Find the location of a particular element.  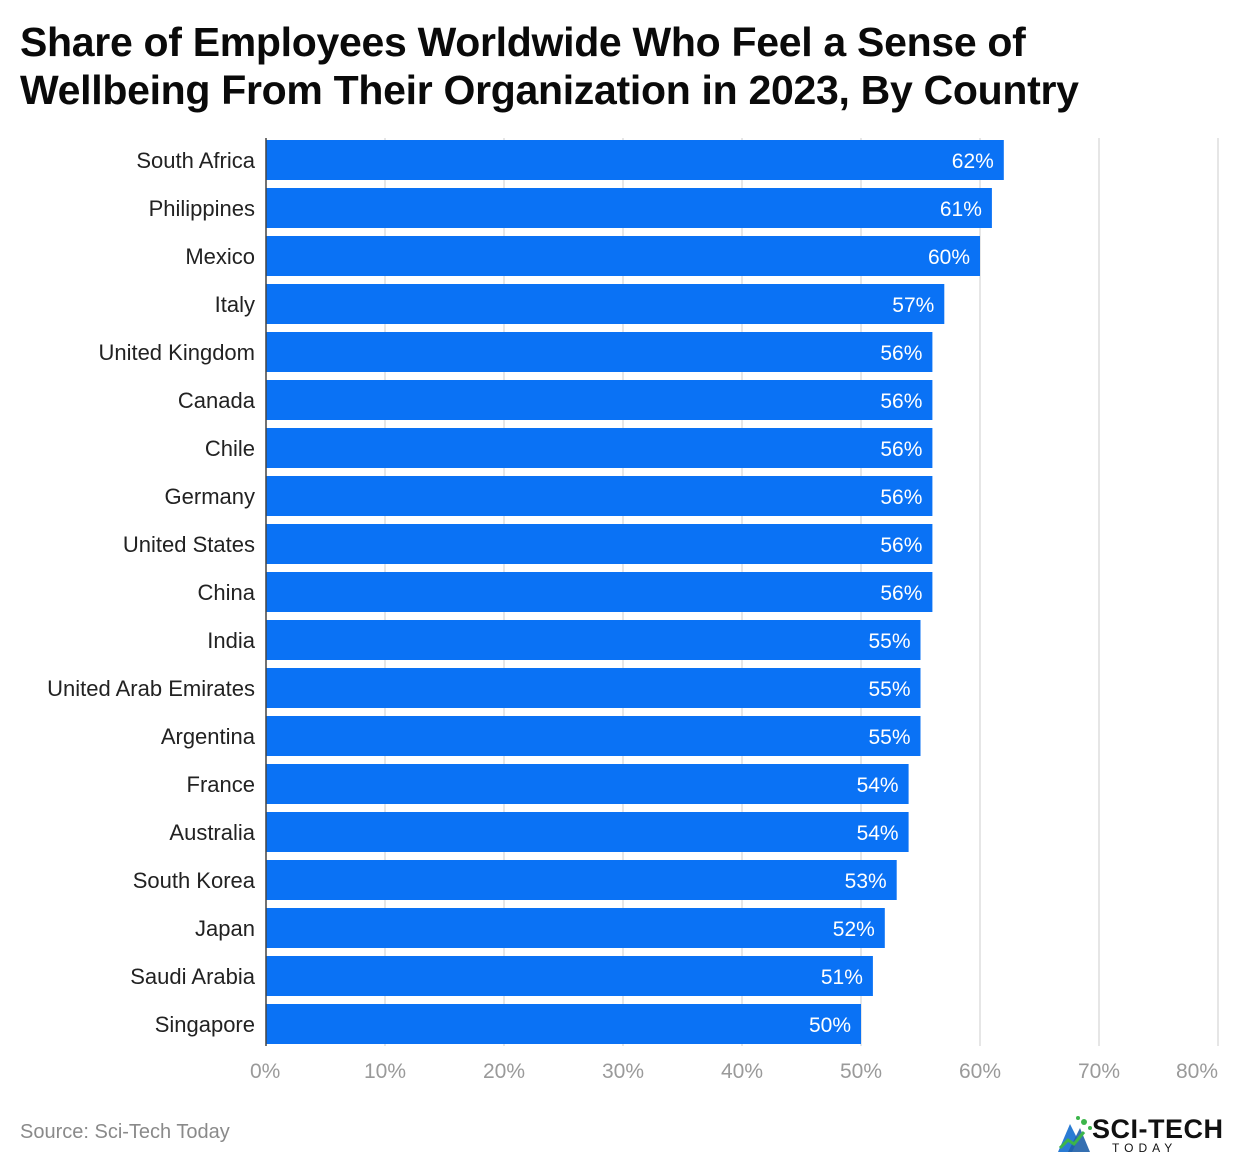

value-label: 57% is located at coordinates (913, 305).